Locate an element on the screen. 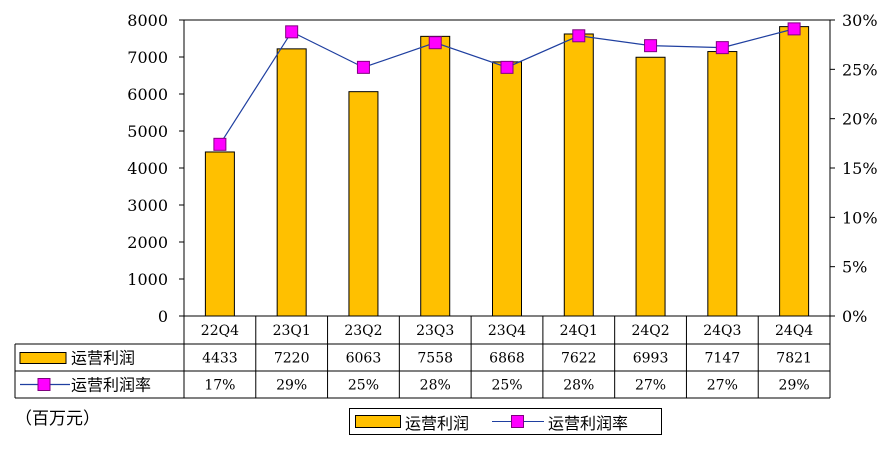  legend-item-bar: 运营利润 is located at coordinates (412, 421).